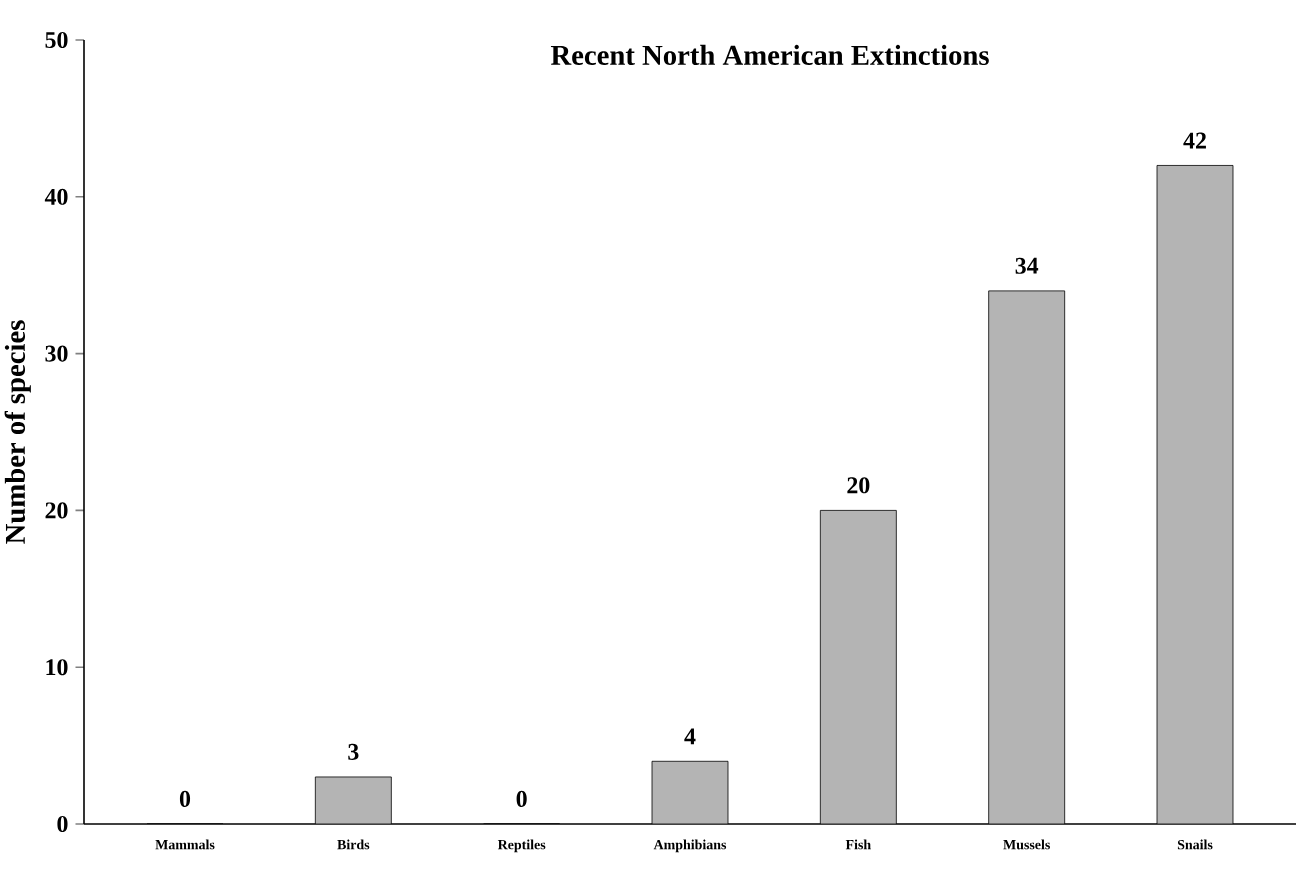  What do you see at coordinates (17, 432) in the screenshot?
I see `y-axis-title: Number of species` at bounding box center [17, 432].